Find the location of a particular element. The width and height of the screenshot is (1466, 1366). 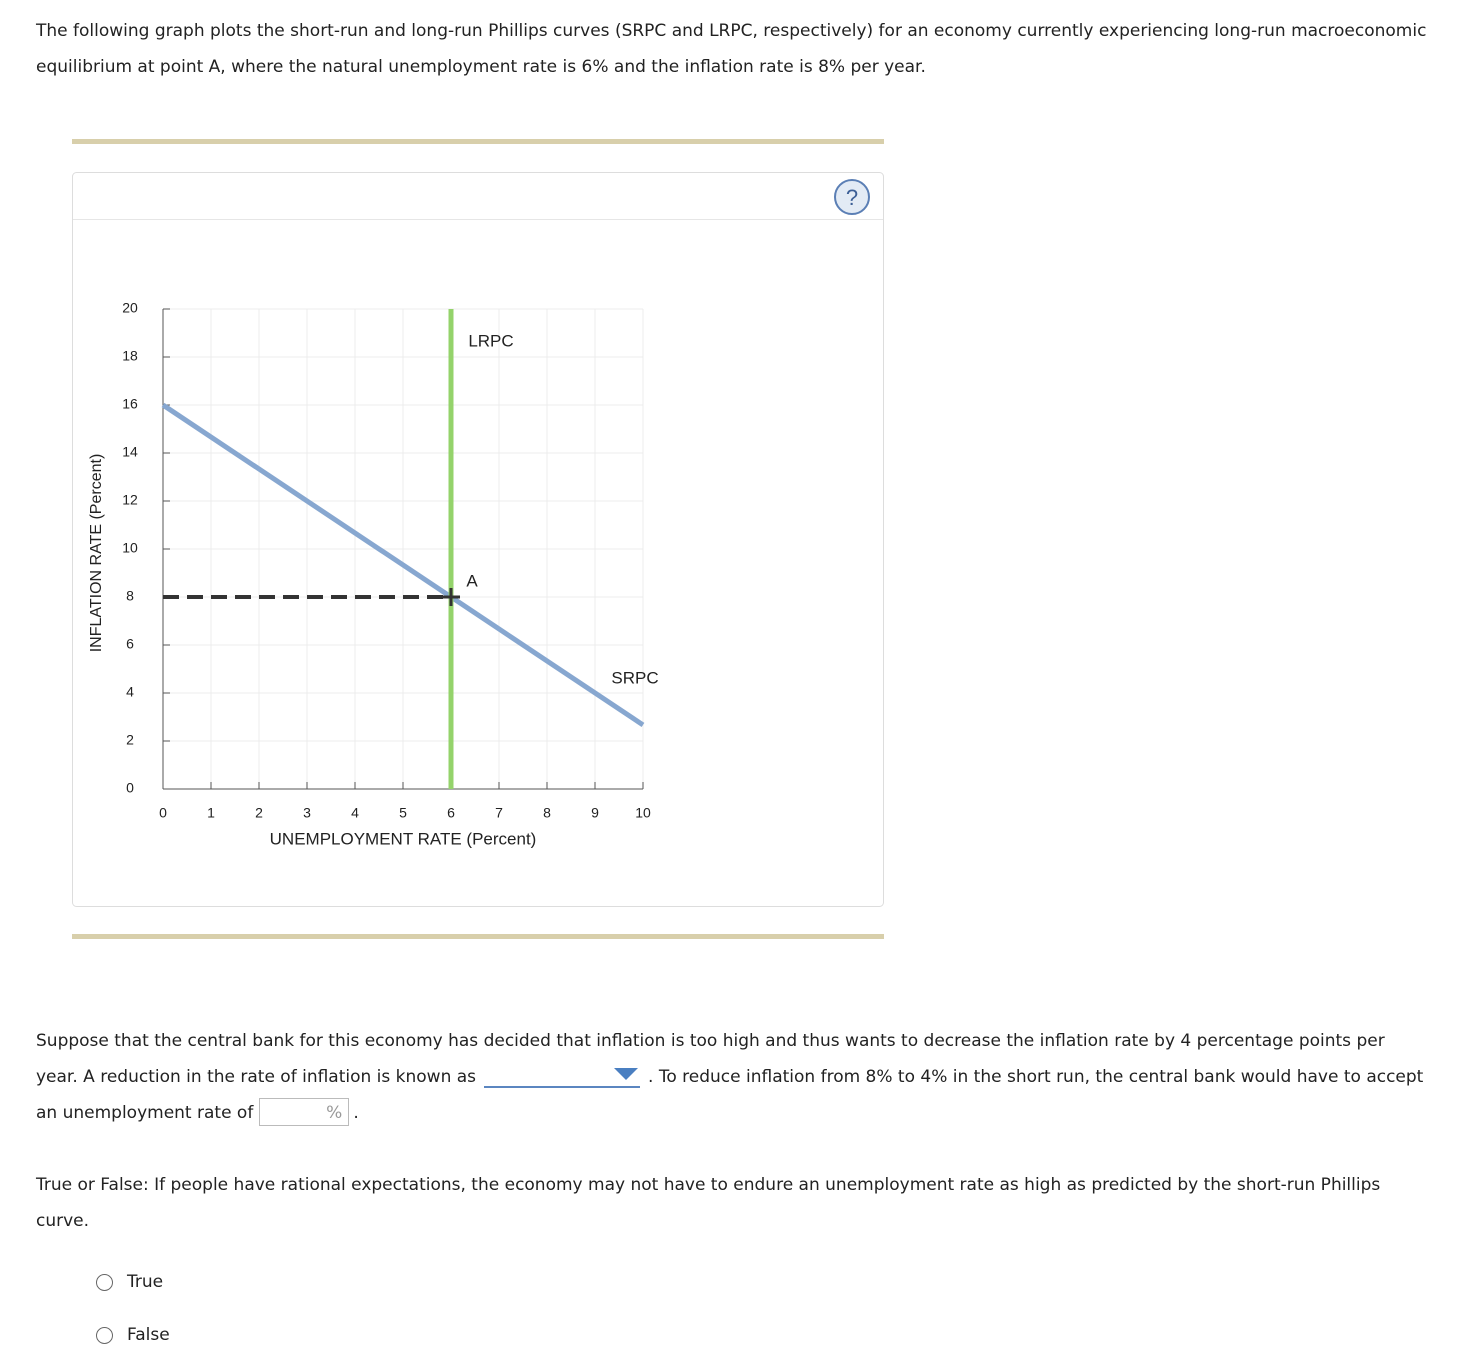

help-button is located at coordinates (852, 197).